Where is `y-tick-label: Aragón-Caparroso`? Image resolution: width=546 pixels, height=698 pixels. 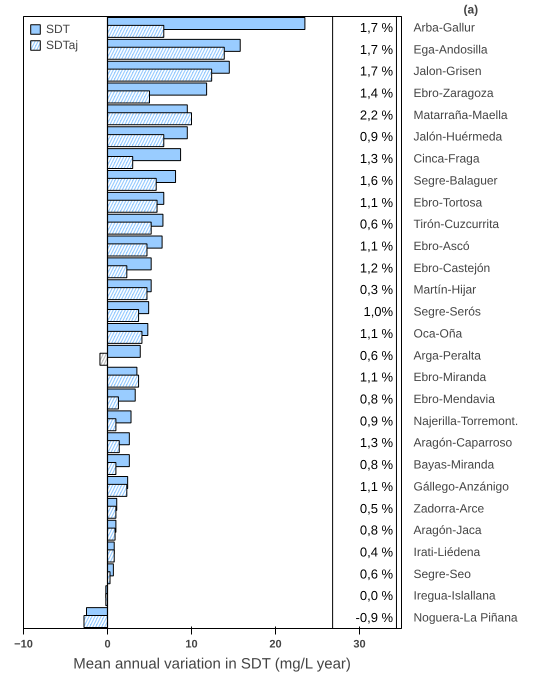
y-tick-label: Aragón-Caparroso is located at coordinates (463, 443).